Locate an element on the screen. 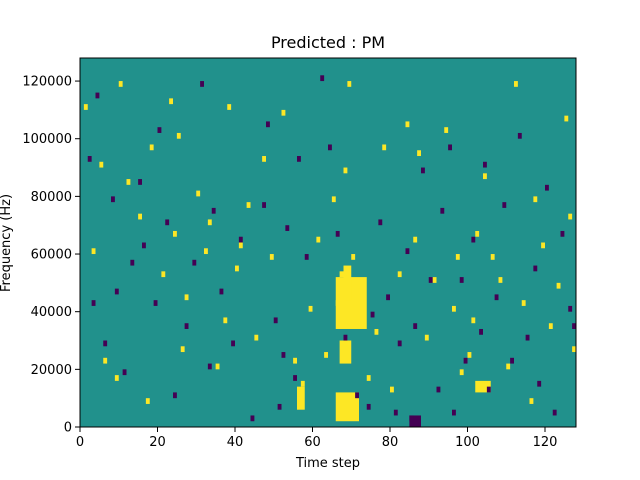 This screenshot has width=640, height=480. y-axis: 0 20000 40000 60000 80000 100000 120000 is located at coordinates (51, 255).